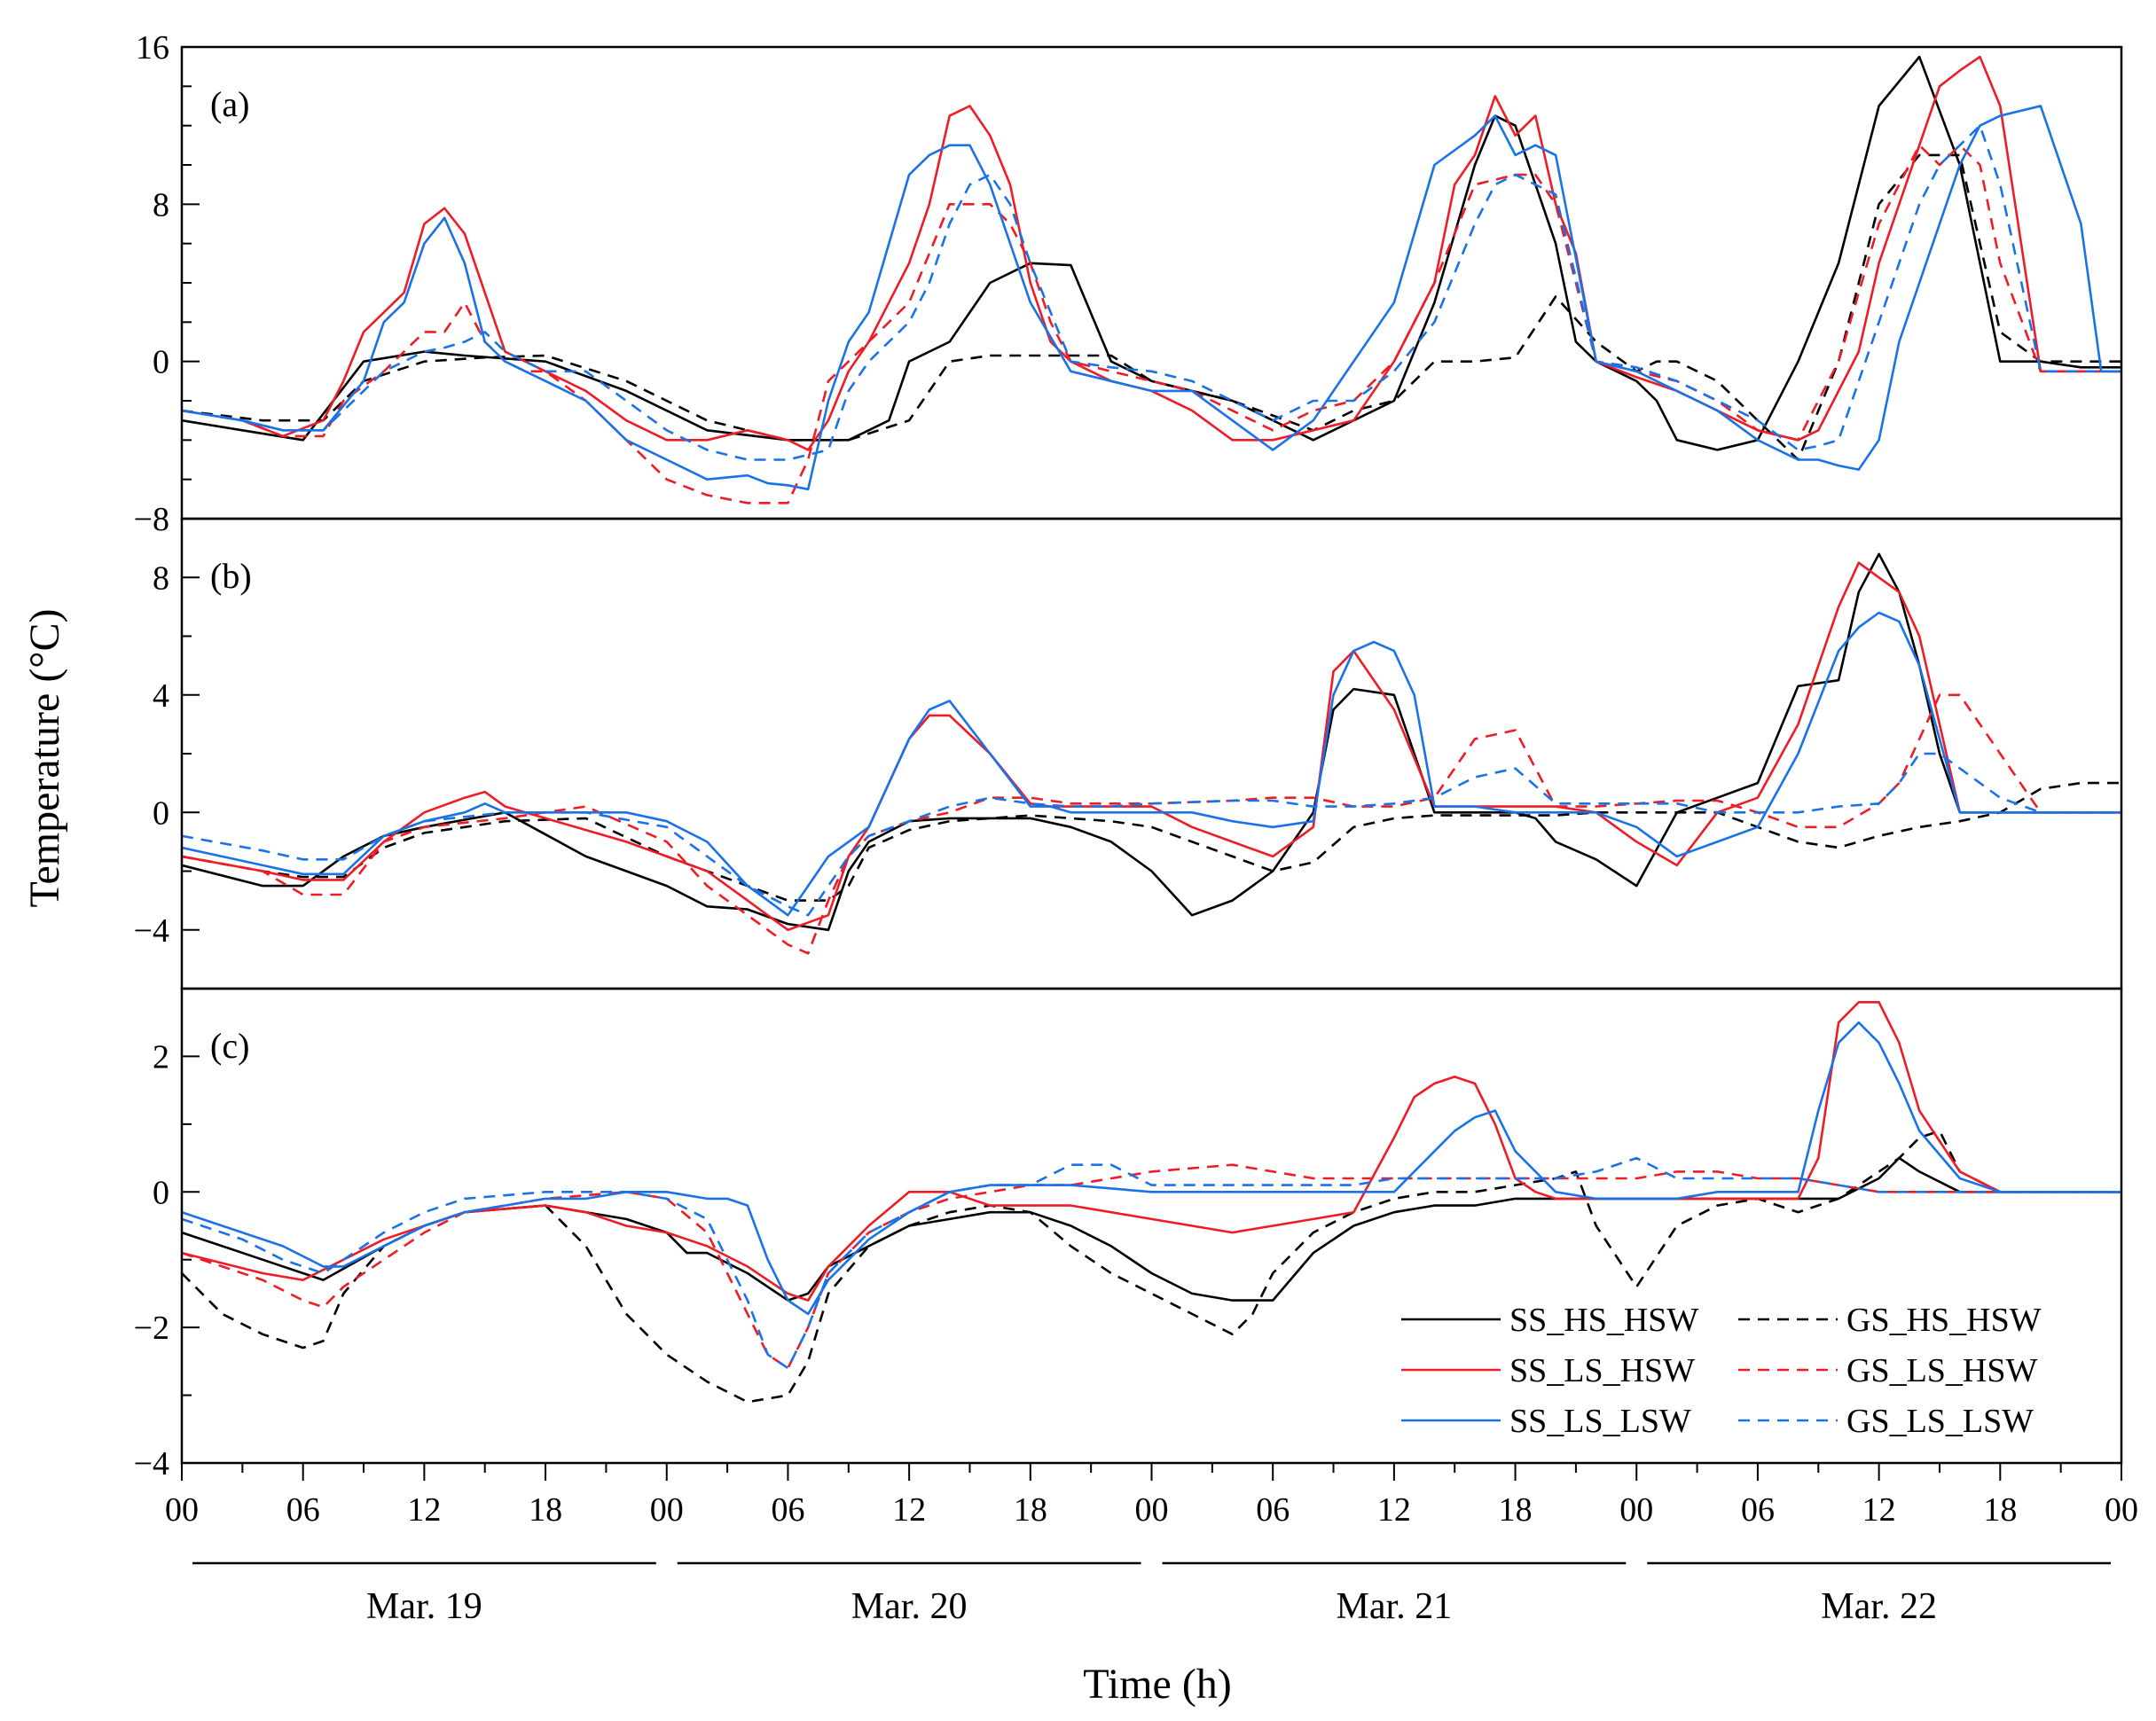 The image size is (2156, 1721). I want to click on legend-label: SS_LS_HSW, so click(1602, 1370).